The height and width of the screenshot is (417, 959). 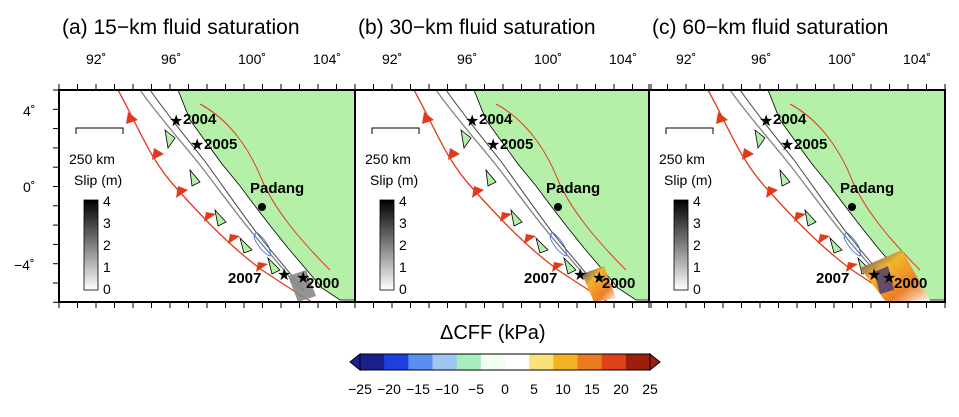 I want to click on colorbar-tick-label: −10, so click(x=447, y=389).